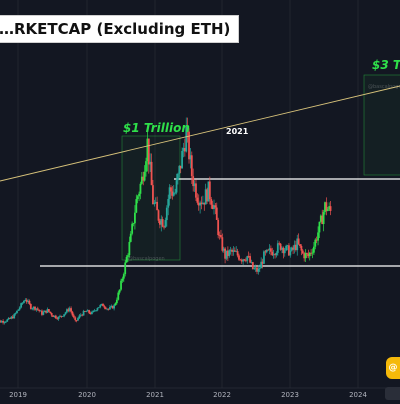 The height and width of the screenshot is (404, 400). What do you see at coordinates (393, 368) in the screenshot?
I see `tradingview-badge-icon: @` at bounding box center [393, 368].